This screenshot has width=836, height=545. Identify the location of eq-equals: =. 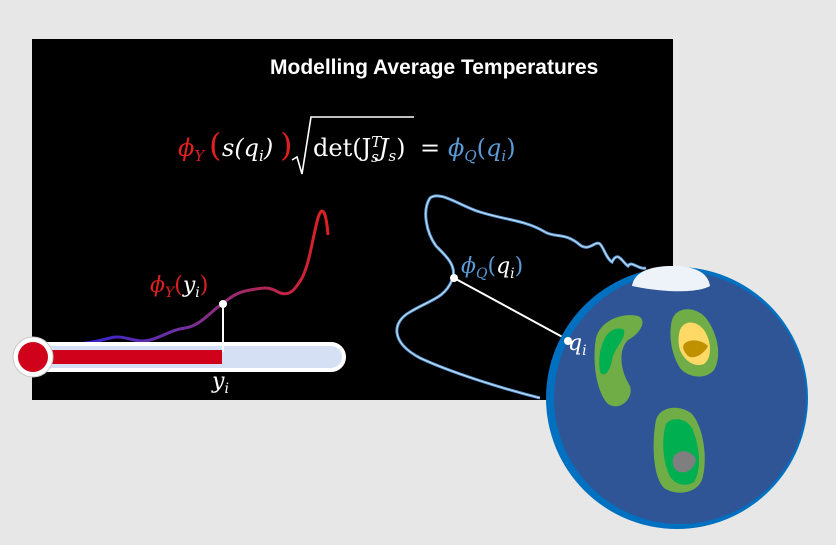
(430, 148).